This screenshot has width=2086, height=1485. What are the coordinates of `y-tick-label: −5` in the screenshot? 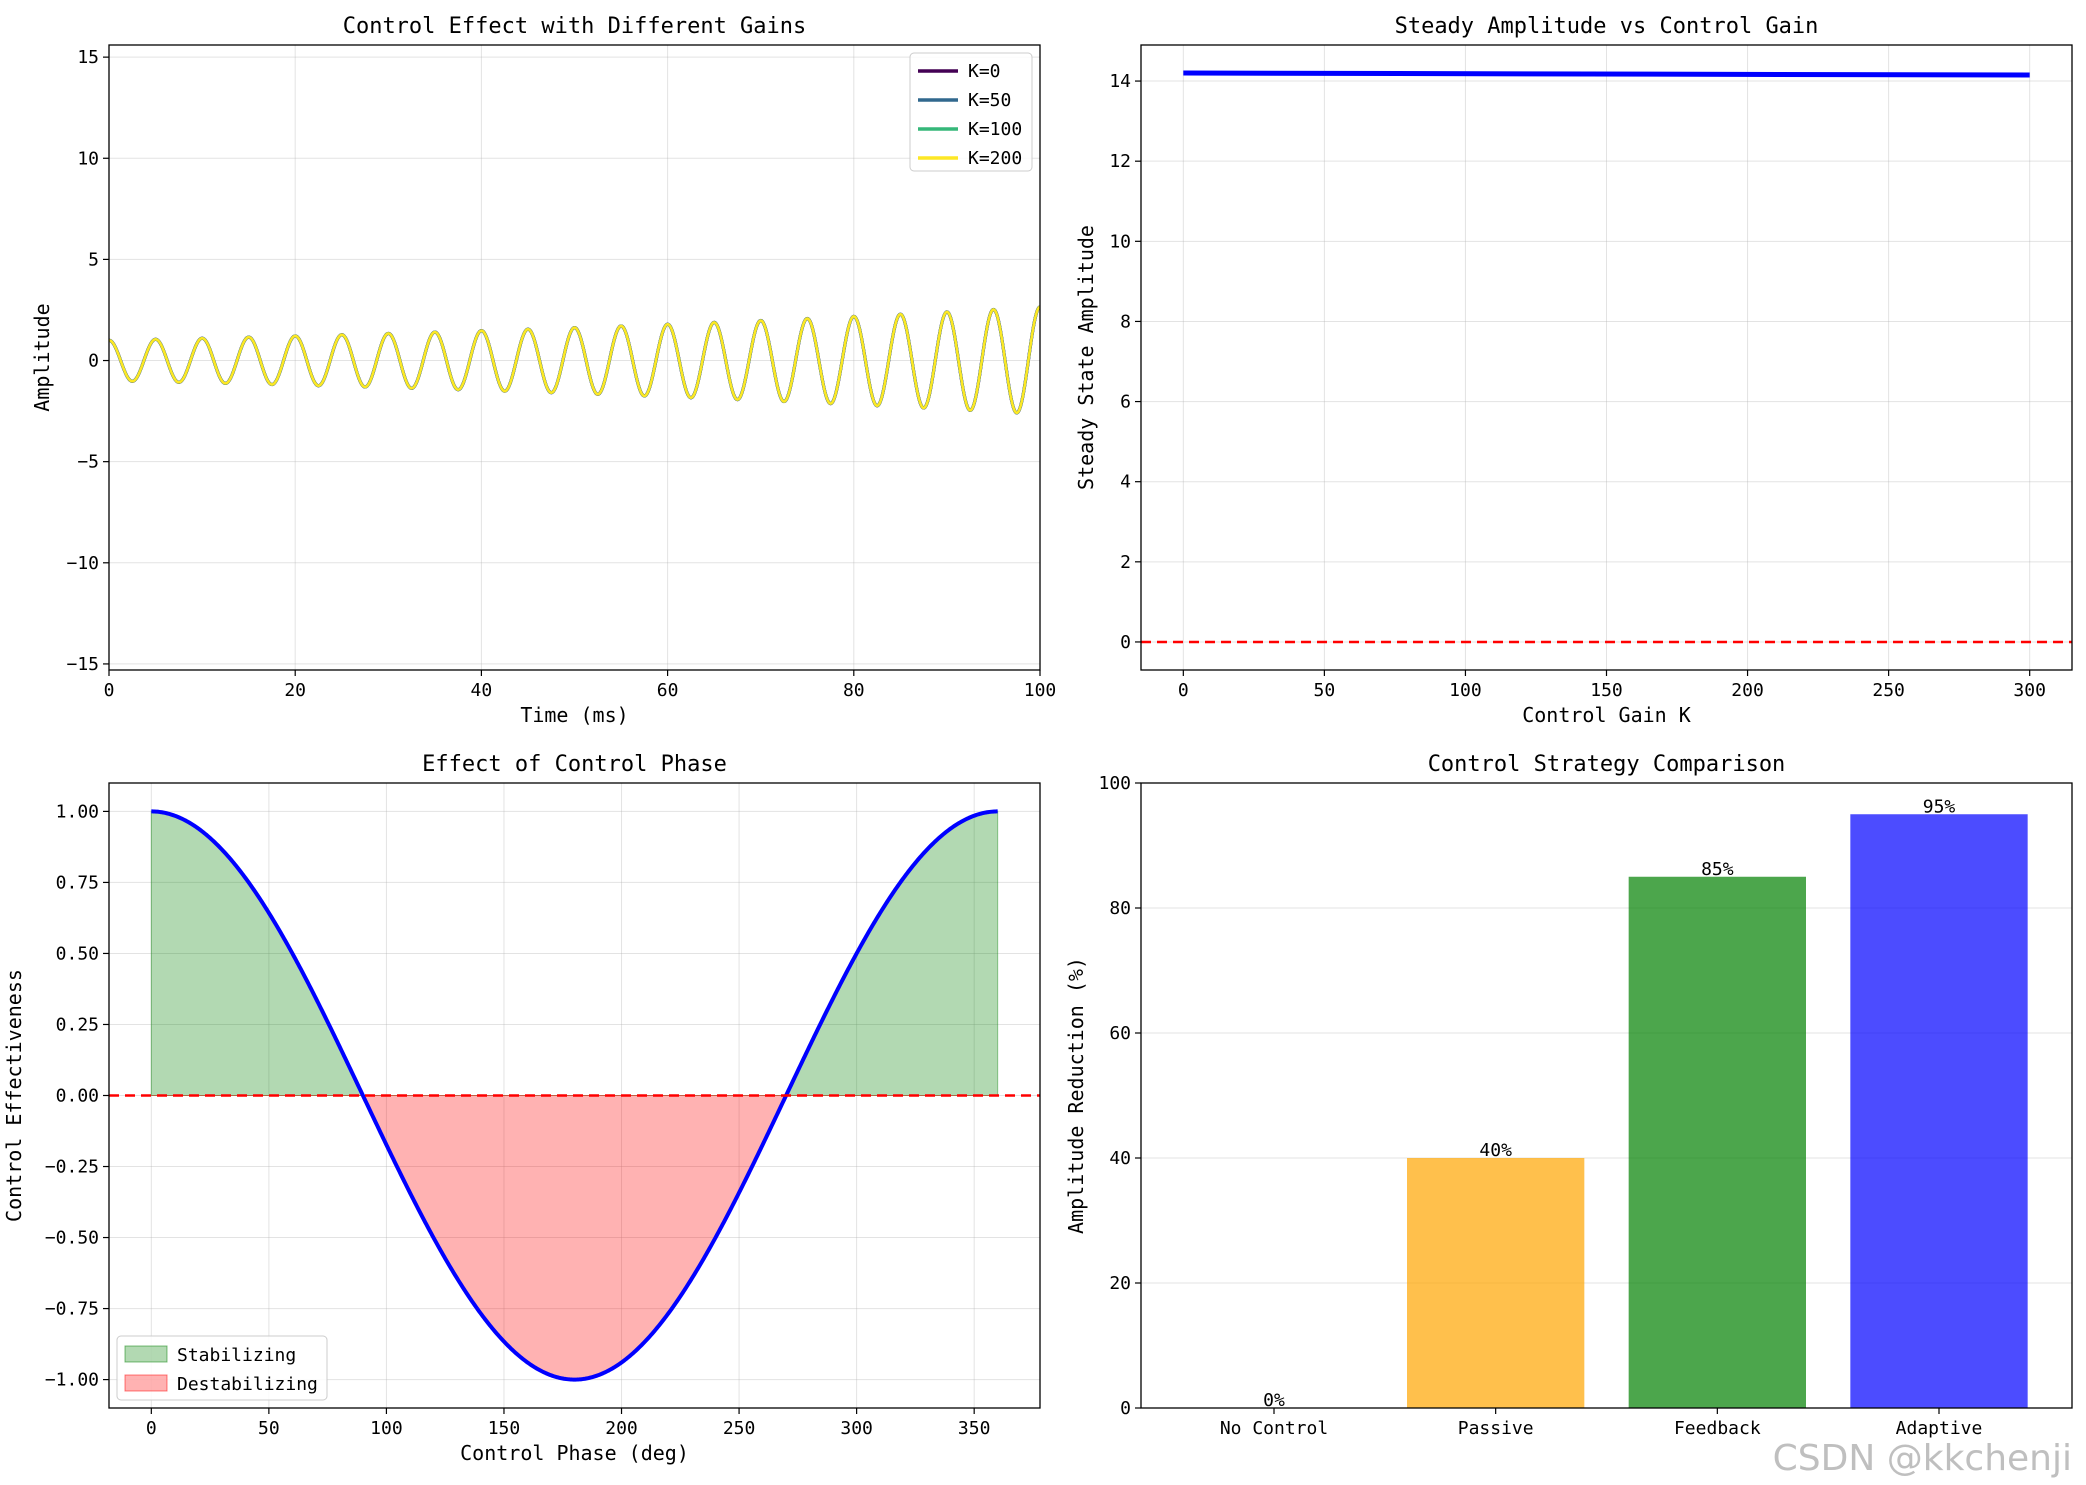 It's located at (88, 462).